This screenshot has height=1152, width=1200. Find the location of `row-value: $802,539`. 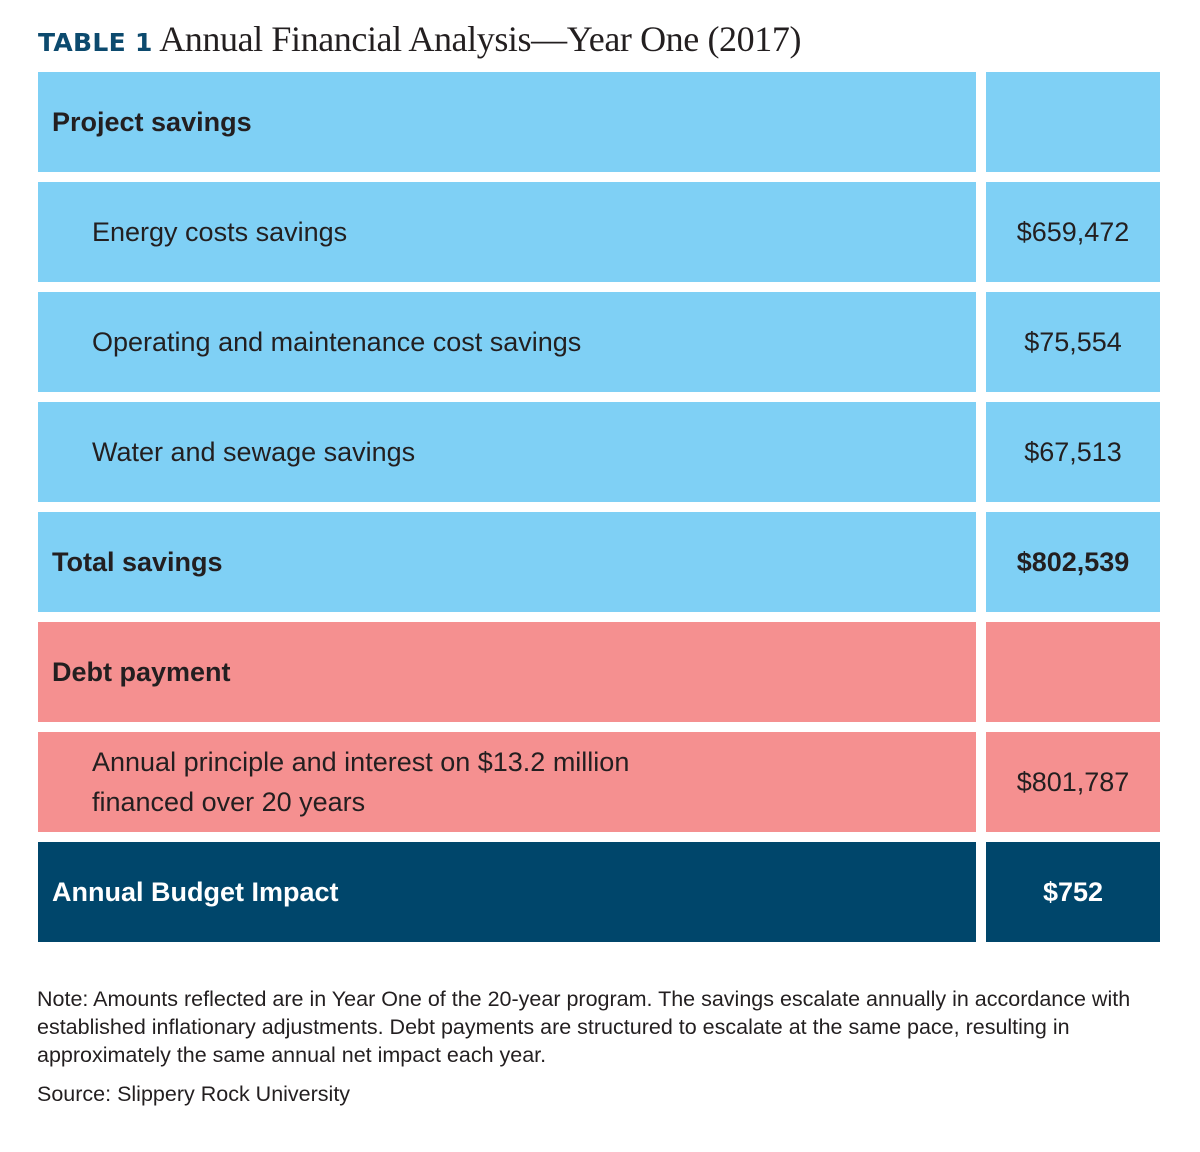

row-value: $802,539 is located at coordinates (1073, 562).